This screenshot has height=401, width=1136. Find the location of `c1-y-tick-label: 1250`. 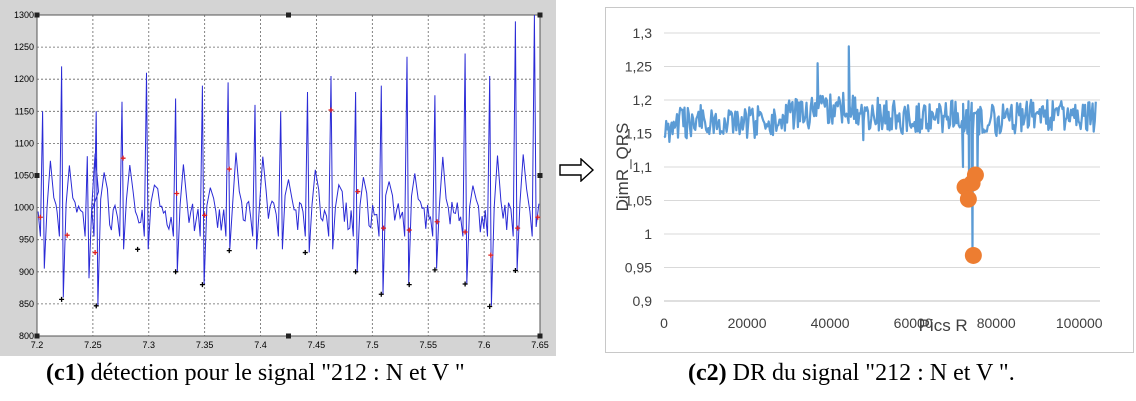

c1-y-tick-label: 1250 is located at coordinates (24, 47).